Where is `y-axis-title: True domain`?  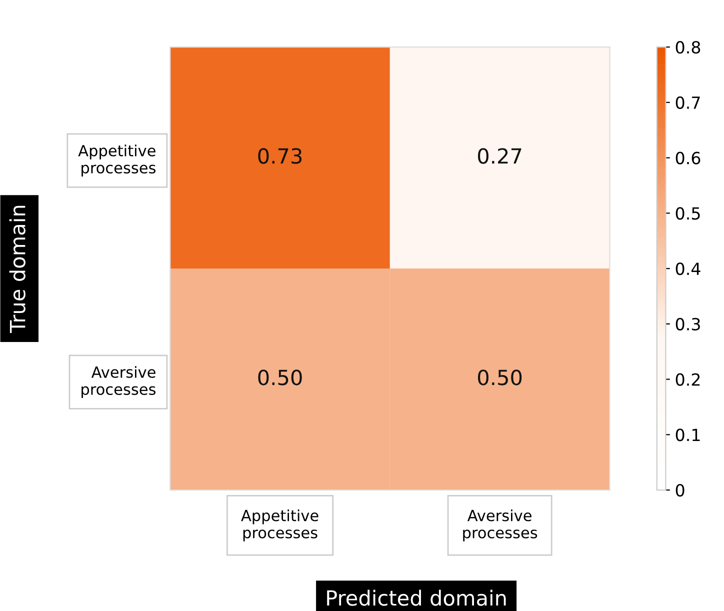
y-axis-title: True domain is located at coordinates (17, 270).